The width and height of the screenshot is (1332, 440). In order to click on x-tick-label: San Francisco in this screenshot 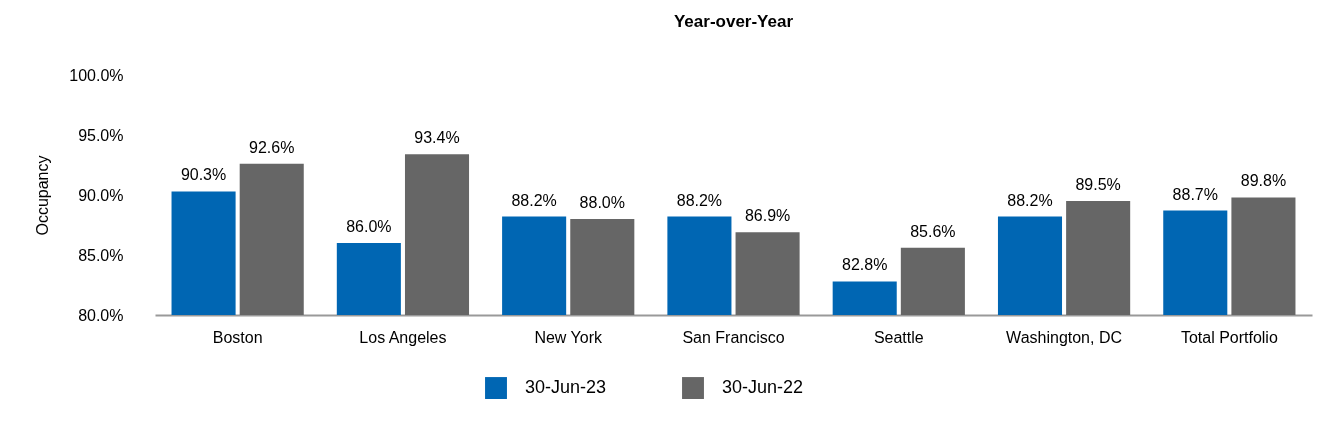, I will do `click(733, 337)`.